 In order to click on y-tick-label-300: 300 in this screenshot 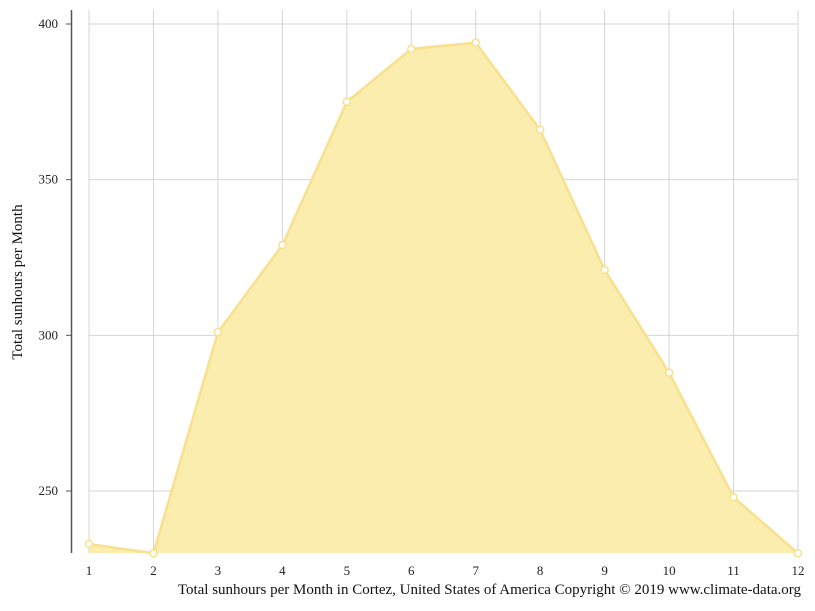, I will do `click(49, 334)`.